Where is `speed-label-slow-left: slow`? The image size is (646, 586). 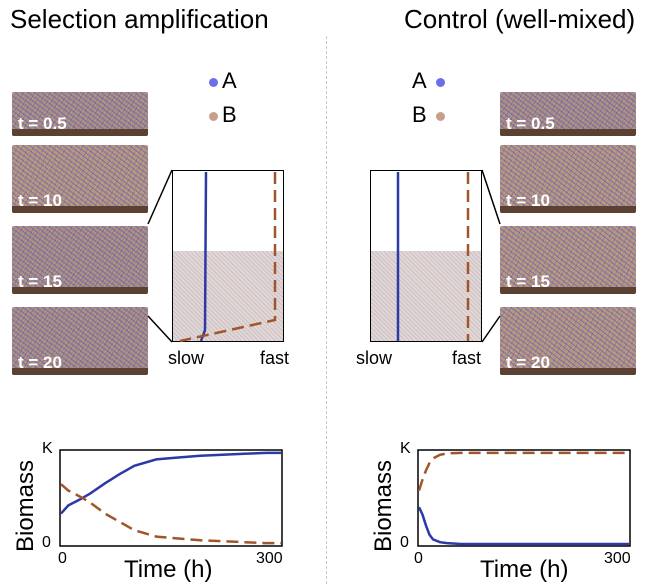 speed-label-slow-left: slow is located at coordinates (186, 358).